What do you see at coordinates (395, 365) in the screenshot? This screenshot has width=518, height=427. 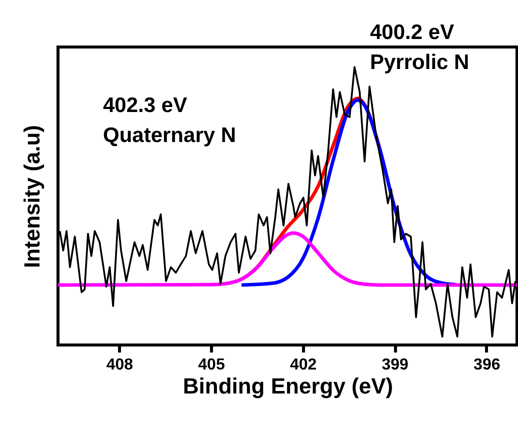 I see `x-tick-label: 399` at bounding box center [395, 365].